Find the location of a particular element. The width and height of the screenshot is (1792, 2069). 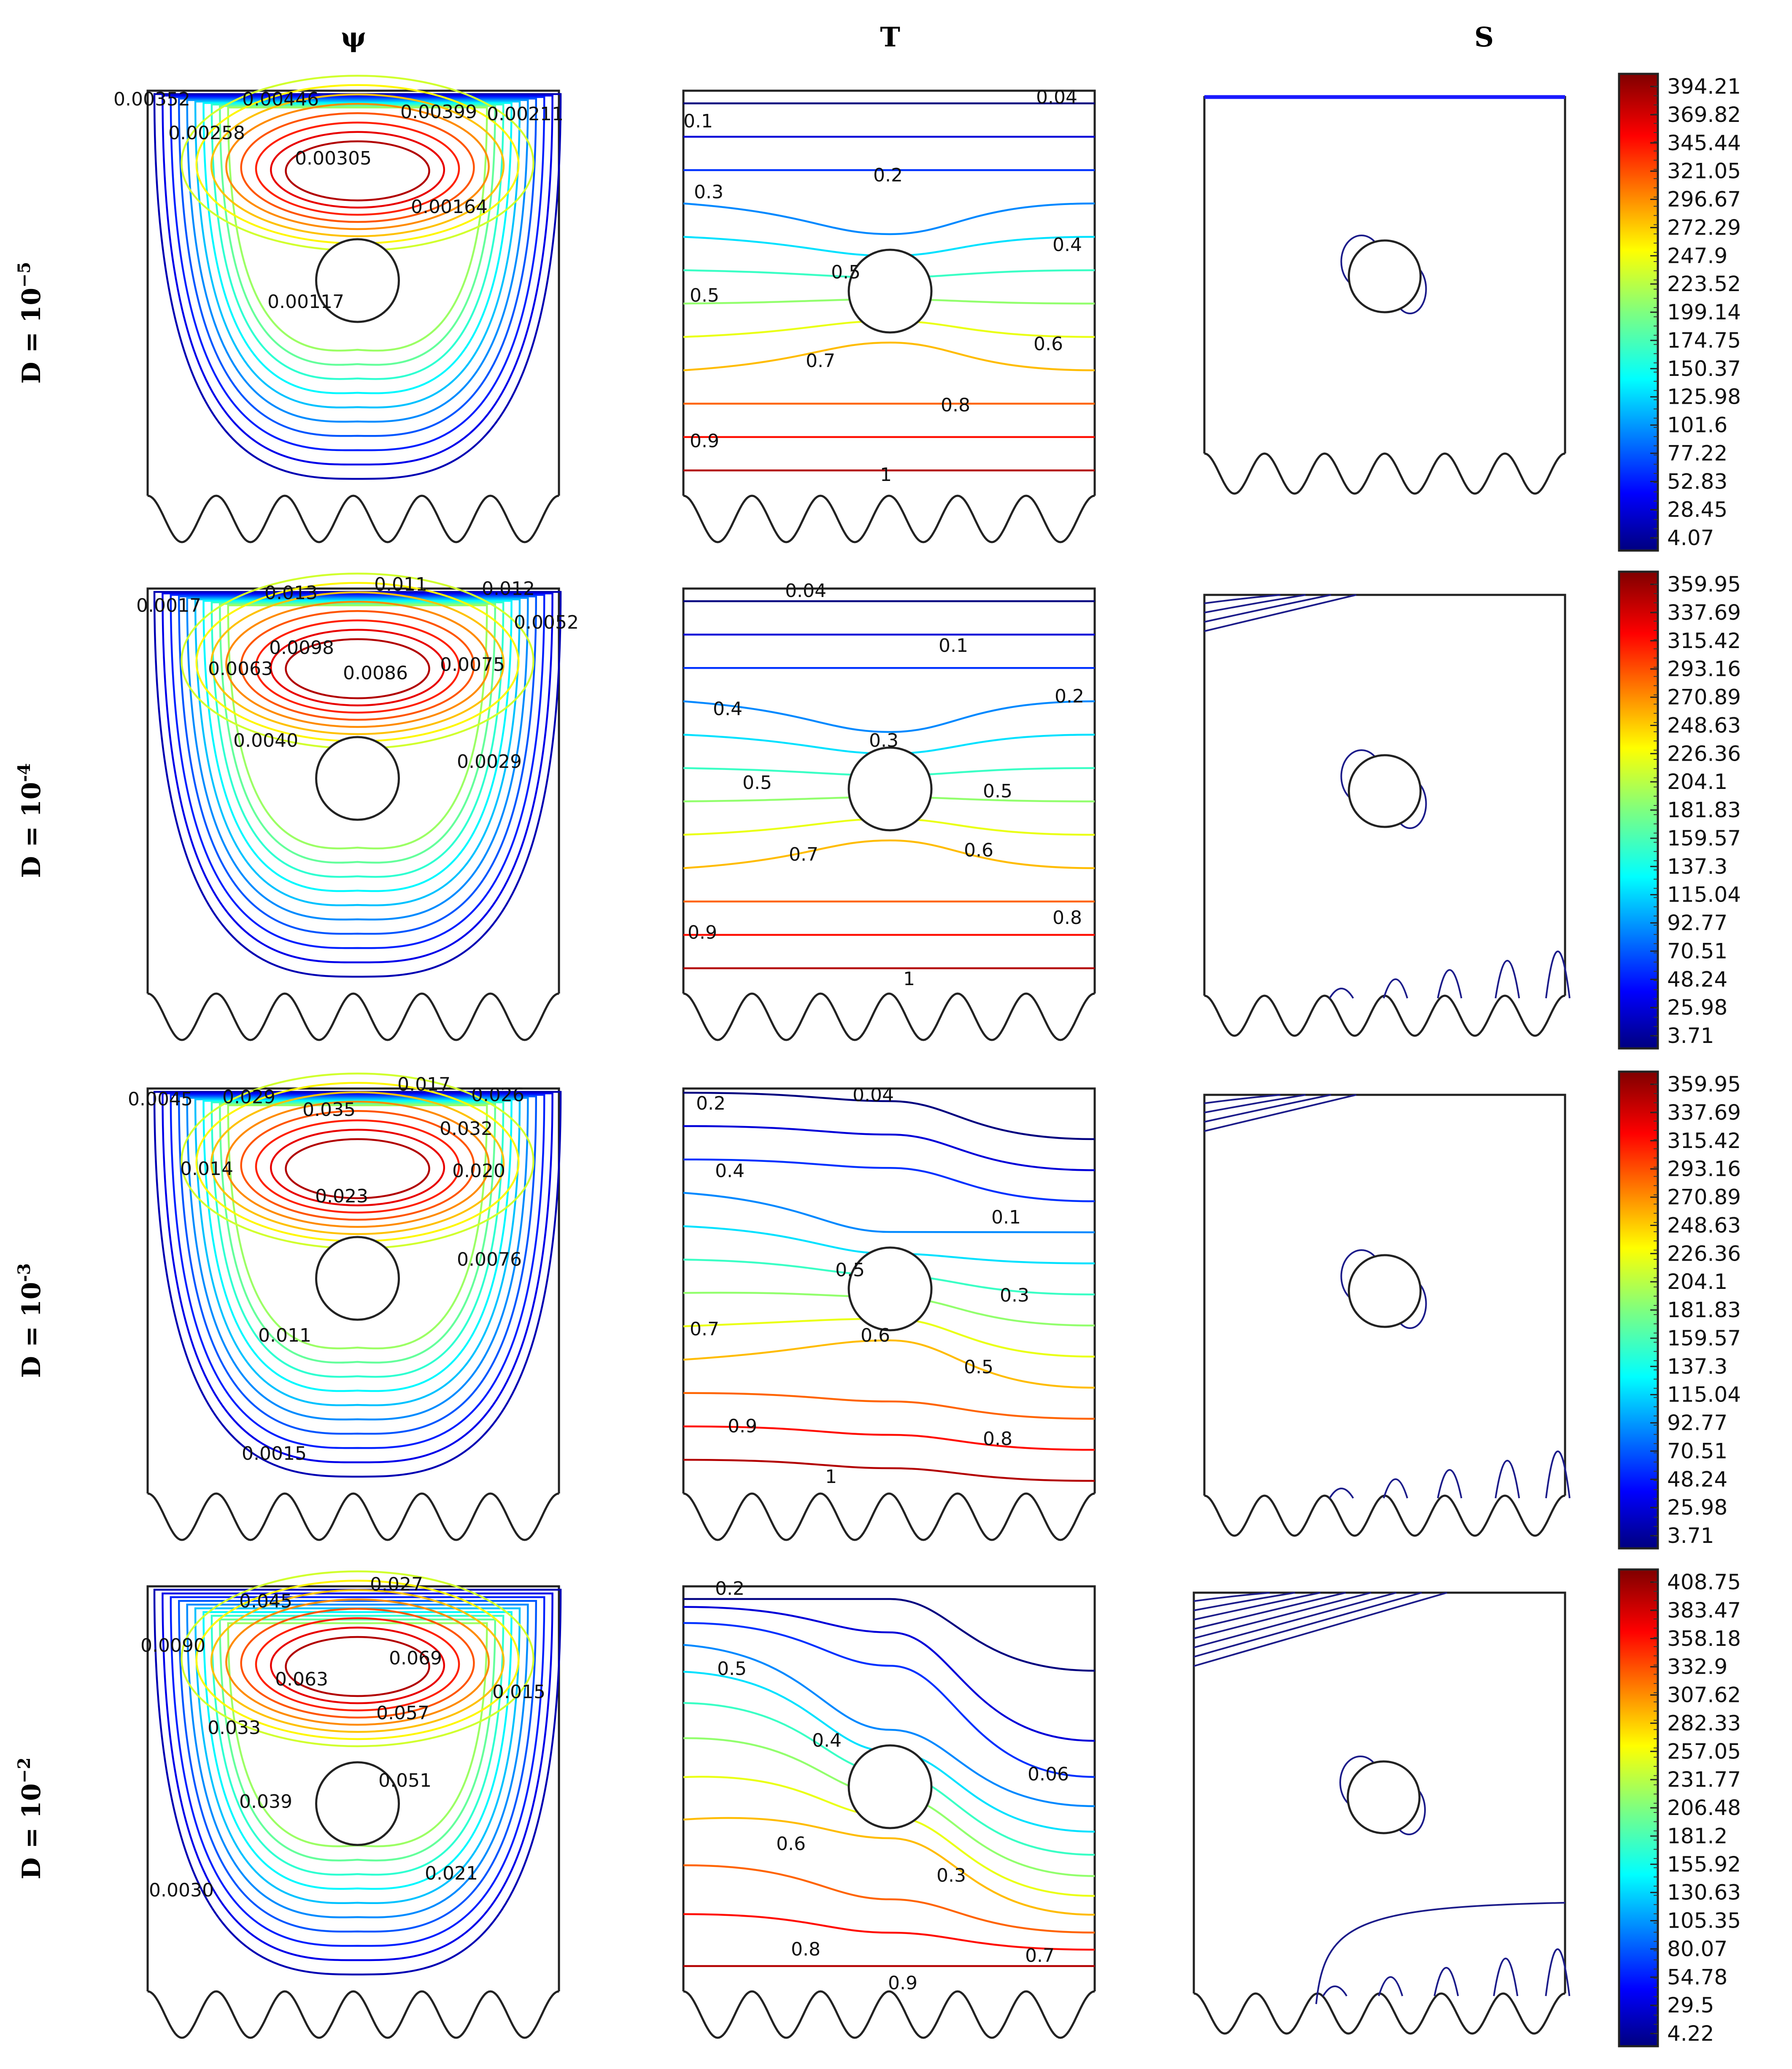

psi-contour-label: 0.021 is located at coordinates (451, 1873).